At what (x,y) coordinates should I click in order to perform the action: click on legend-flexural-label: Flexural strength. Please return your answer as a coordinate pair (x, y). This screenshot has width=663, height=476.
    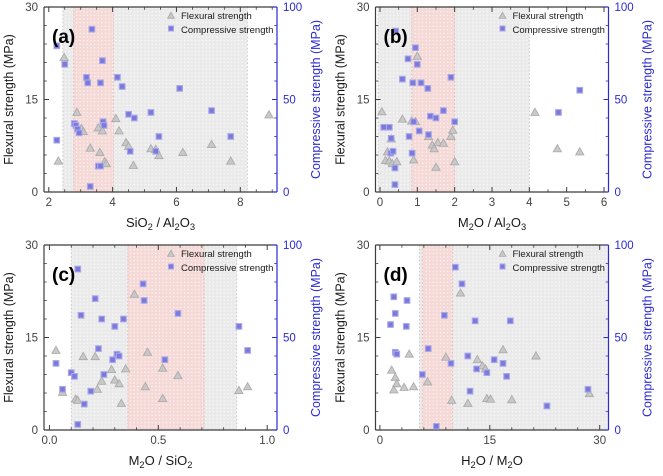
    Looking at the image, I should click on (216, 254).